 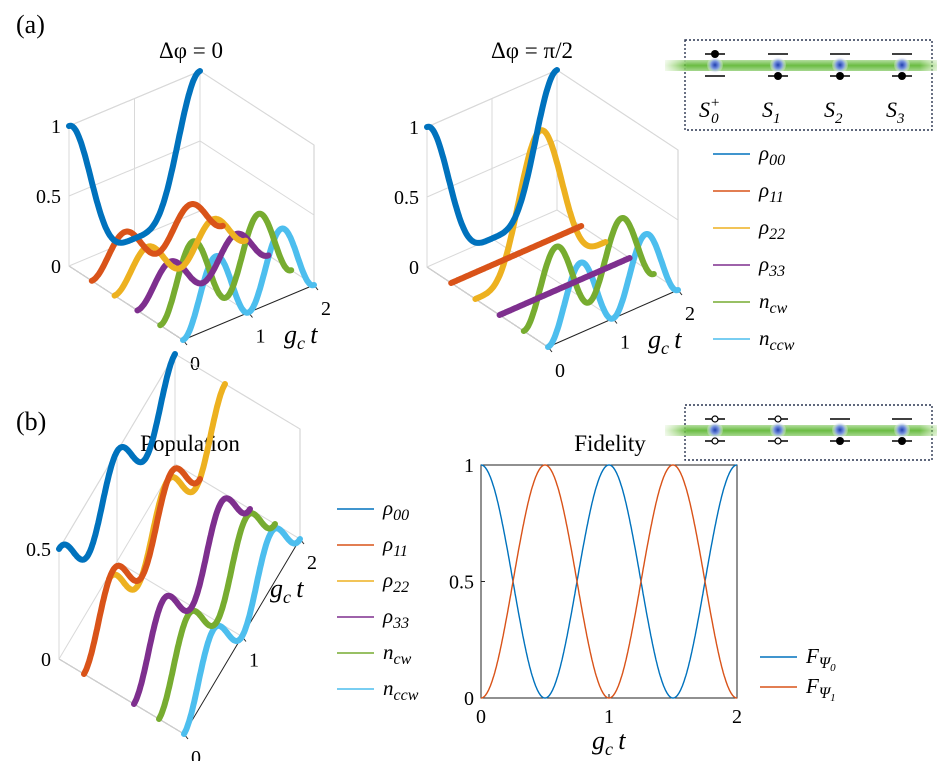 I want to click on plot-a2: 0 0.5 1 0 1 2gc t, so click(x=544, y=224).